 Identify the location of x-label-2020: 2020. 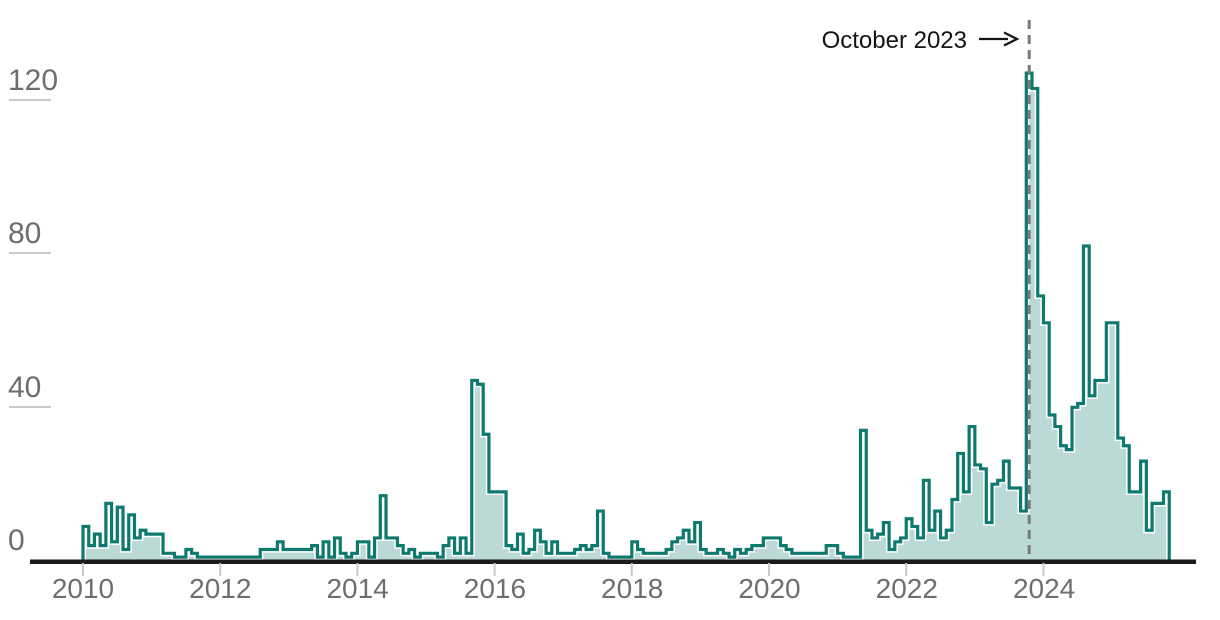
(769, 588).